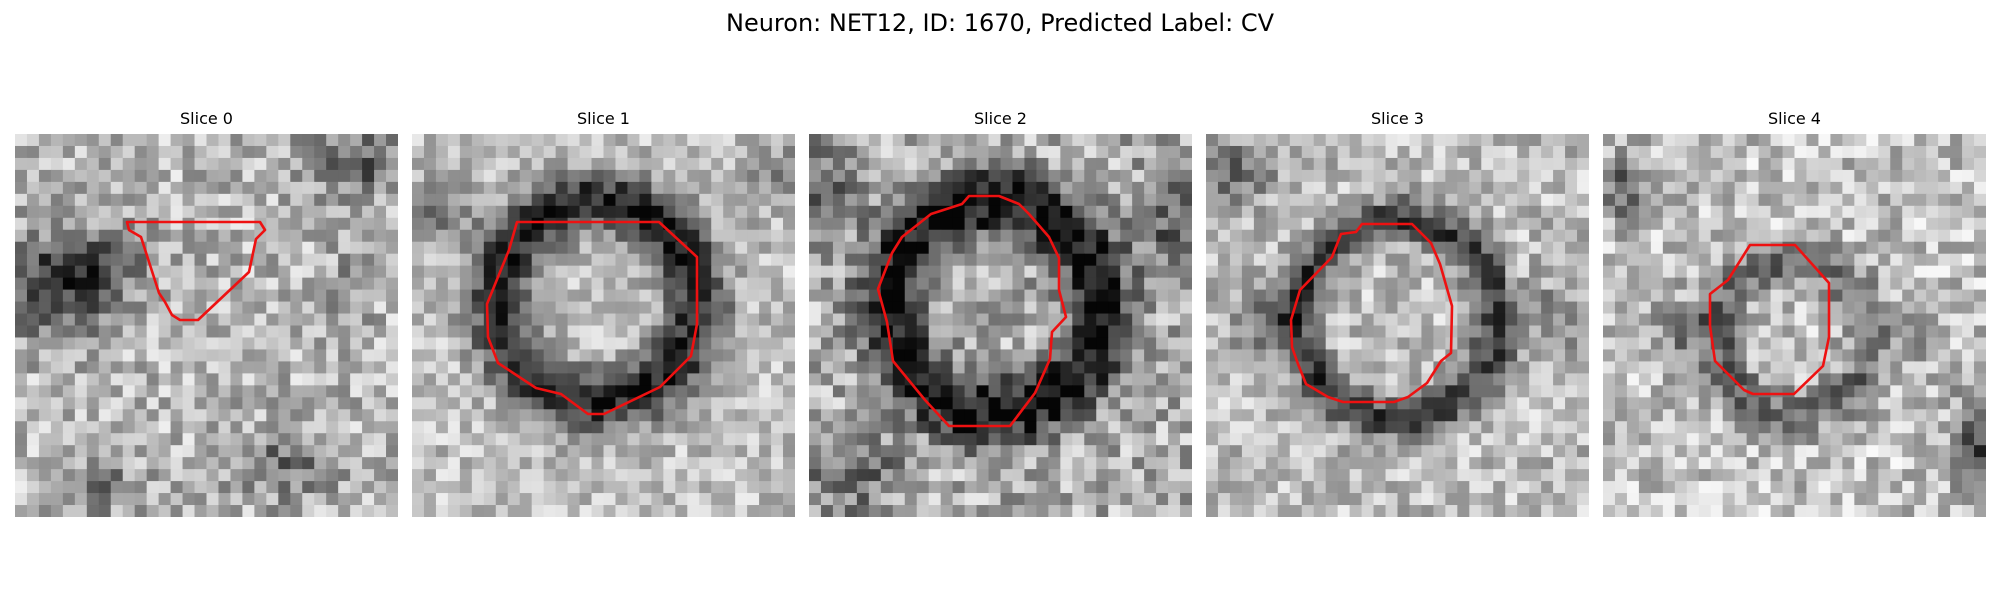 Image resolution: width=2000 pixels, height=600 pixels. I want to click on slice-panel-3: Slice 3, so click(1397, 312).